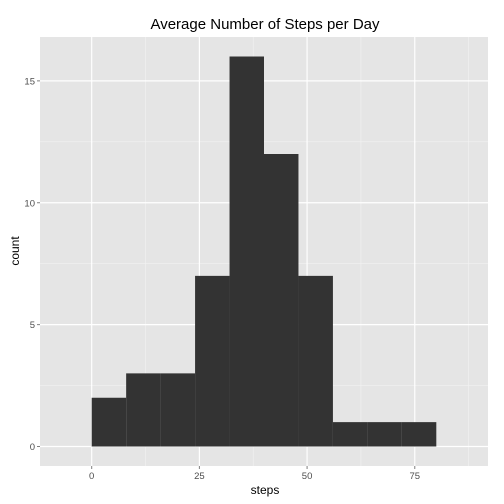  I want to click on x-tick-label: 25, so click(199, 476).